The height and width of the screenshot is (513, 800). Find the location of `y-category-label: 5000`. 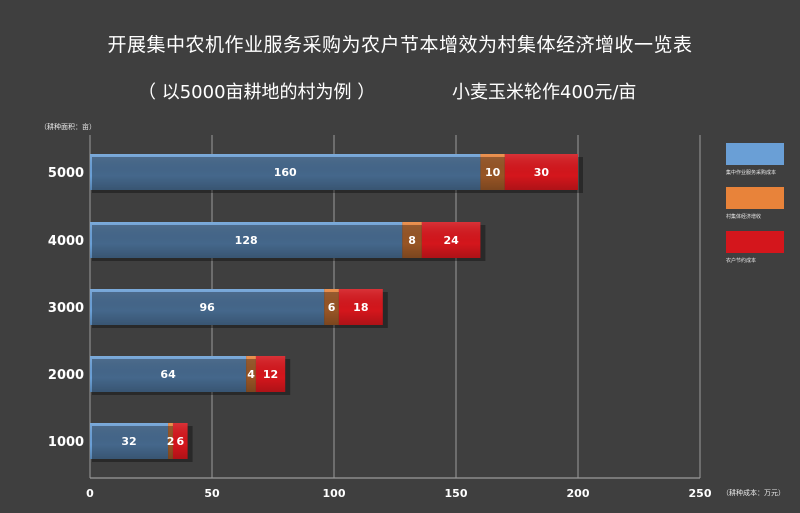

y-category-label: 5000 is located at coordinates (66, 173).